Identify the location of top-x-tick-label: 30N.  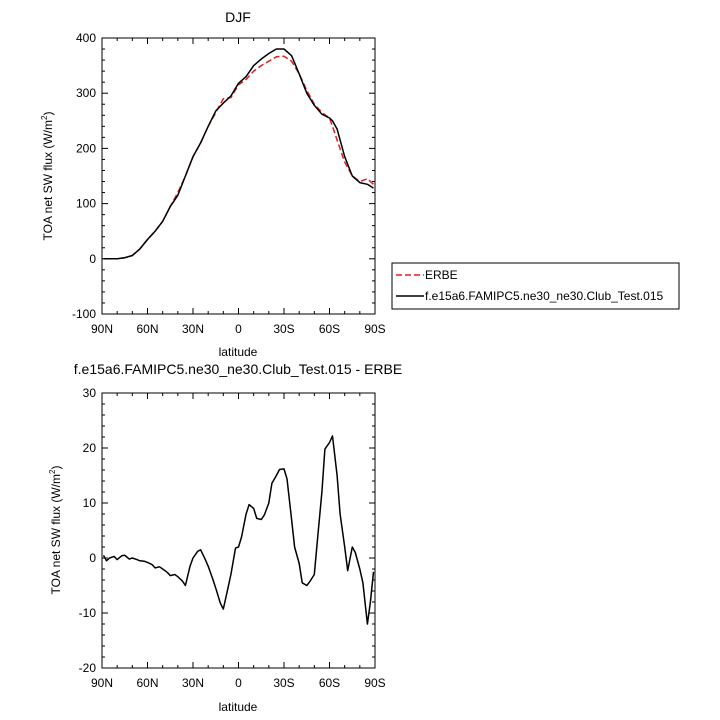
(193, 329).